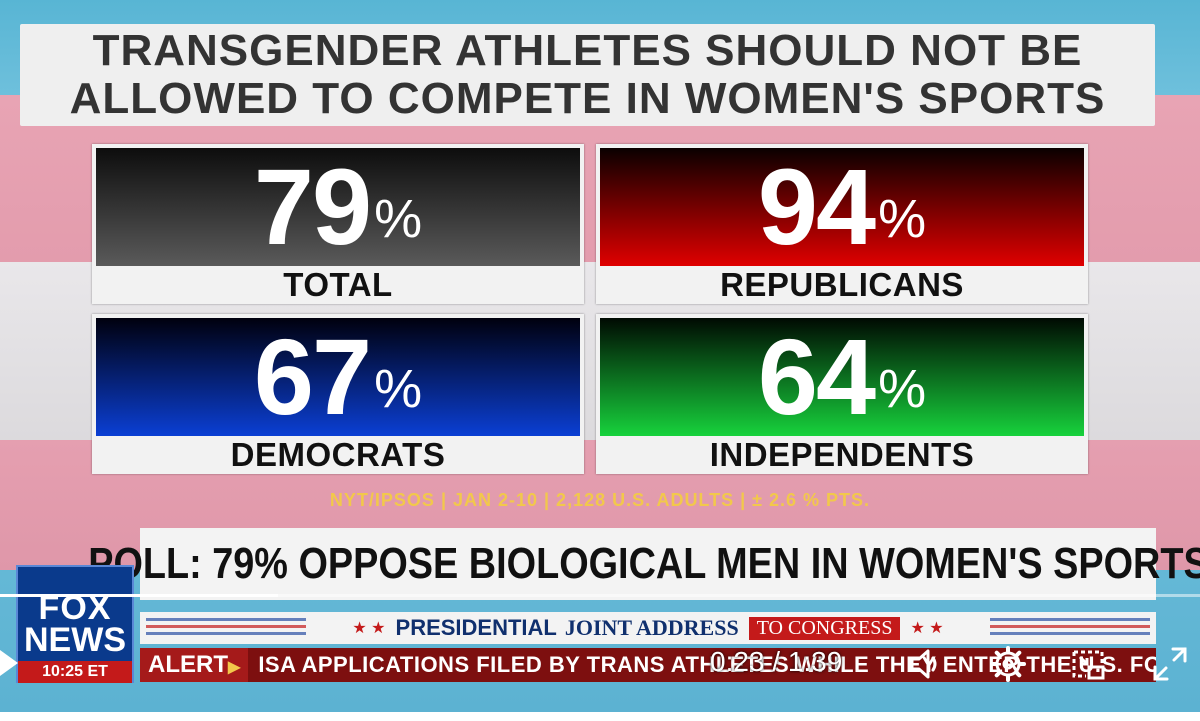 The image size is (1200, 721). Describe the element at coordinates (9, 663) in the screenshot. I see `play-icon` at that location.